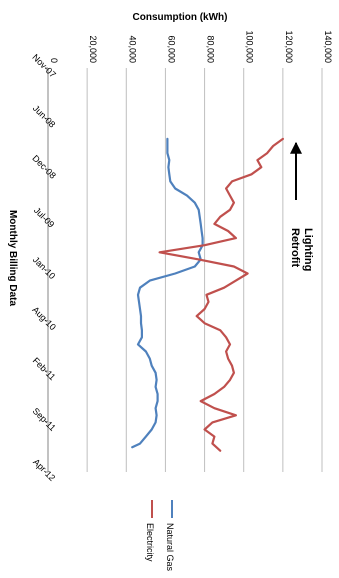  What do you see at coordinates (167, 293) in the screenshot?
I see `series-line-natural-gas` at bounding box center [167, 293].